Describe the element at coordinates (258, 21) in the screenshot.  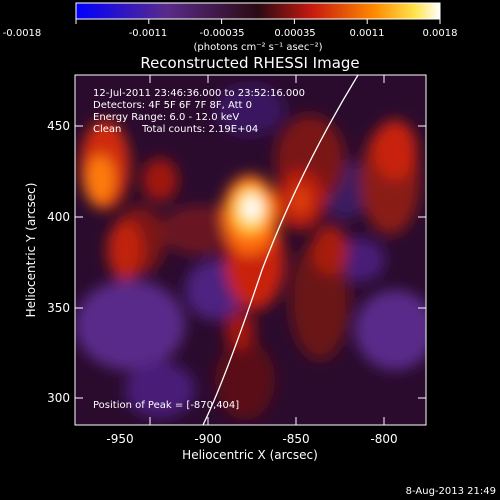
I see `colorbar-ticks` at that location.